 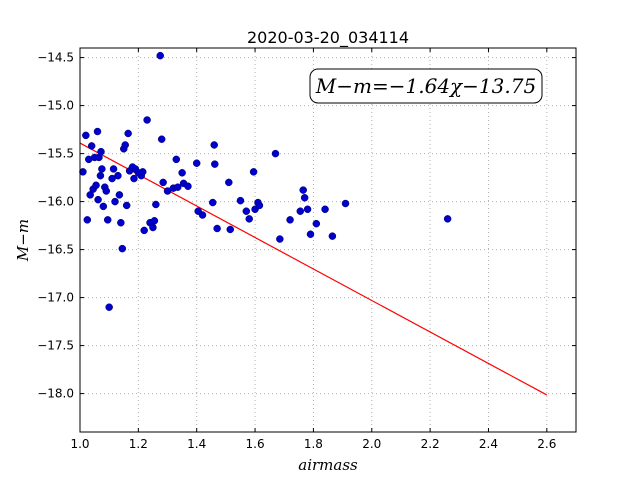 I want to click on y-tick-label: −18.0, so click(x=55, y=394).